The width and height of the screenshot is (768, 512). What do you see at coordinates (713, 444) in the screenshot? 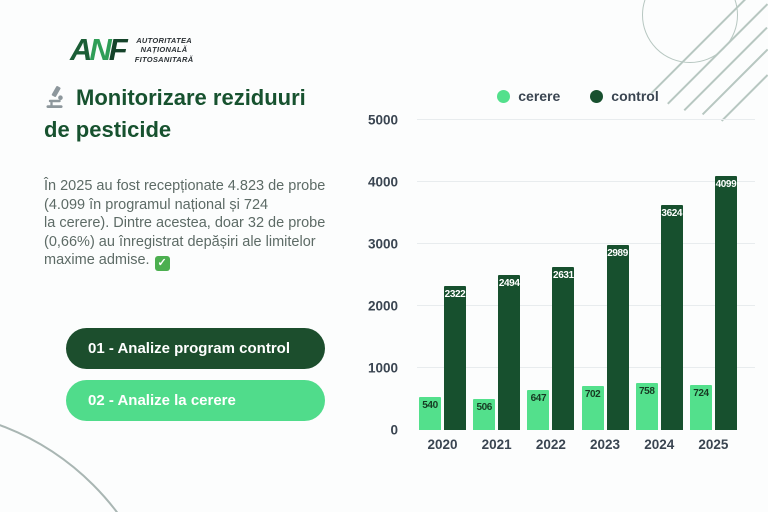
I see `x-axis-label: 2025` at bounding box center [713, 444].